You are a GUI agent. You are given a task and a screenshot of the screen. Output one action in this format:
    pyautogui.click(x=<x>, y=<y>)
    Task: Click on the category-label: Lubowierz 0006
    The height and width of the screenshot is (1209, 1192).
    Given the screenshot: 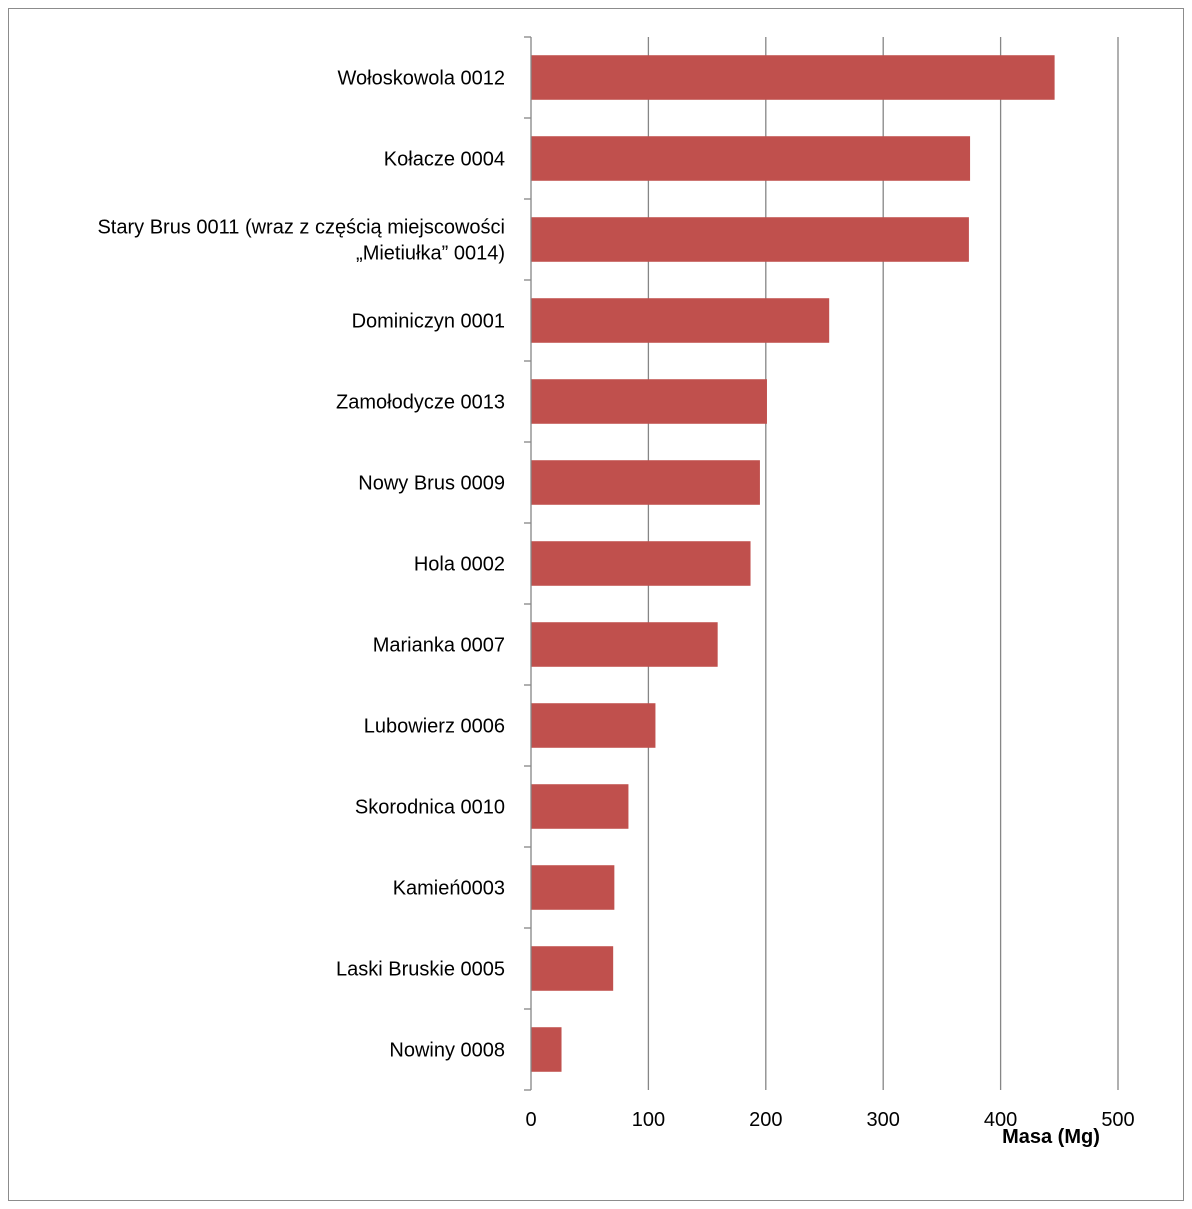 What is the action you would take?
    pyautogui.click(x=434, y=727)
    